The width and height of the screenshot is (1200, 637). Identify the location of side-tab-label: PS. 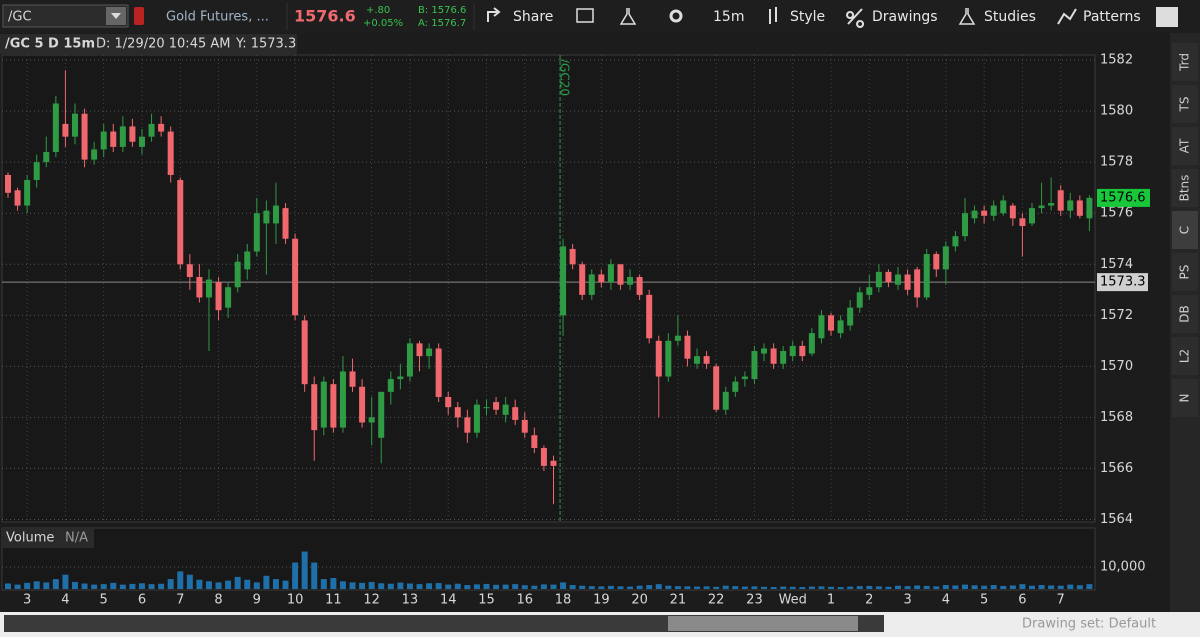
(1185, 272).